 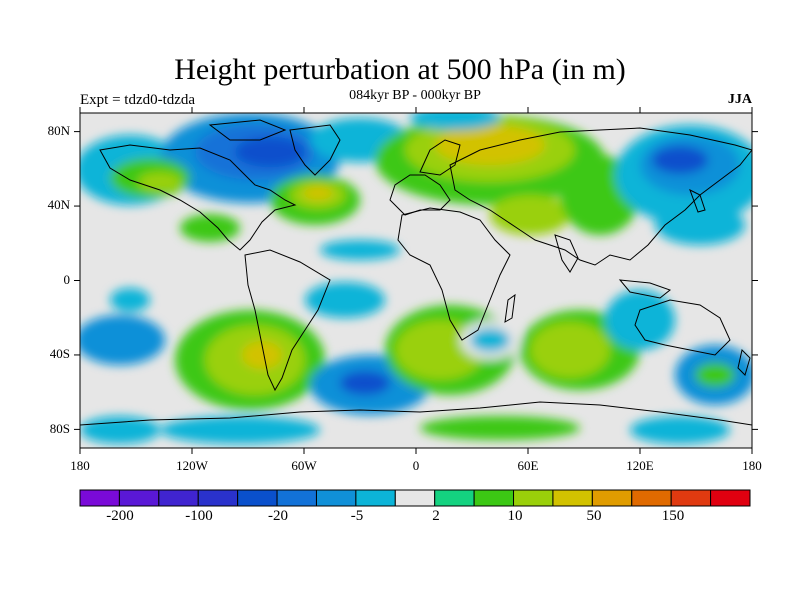 What do you see at coordinates (58, 204) in the screenshot?
I see `lat-tick-label: 40N` at bounding box center [58, 204].